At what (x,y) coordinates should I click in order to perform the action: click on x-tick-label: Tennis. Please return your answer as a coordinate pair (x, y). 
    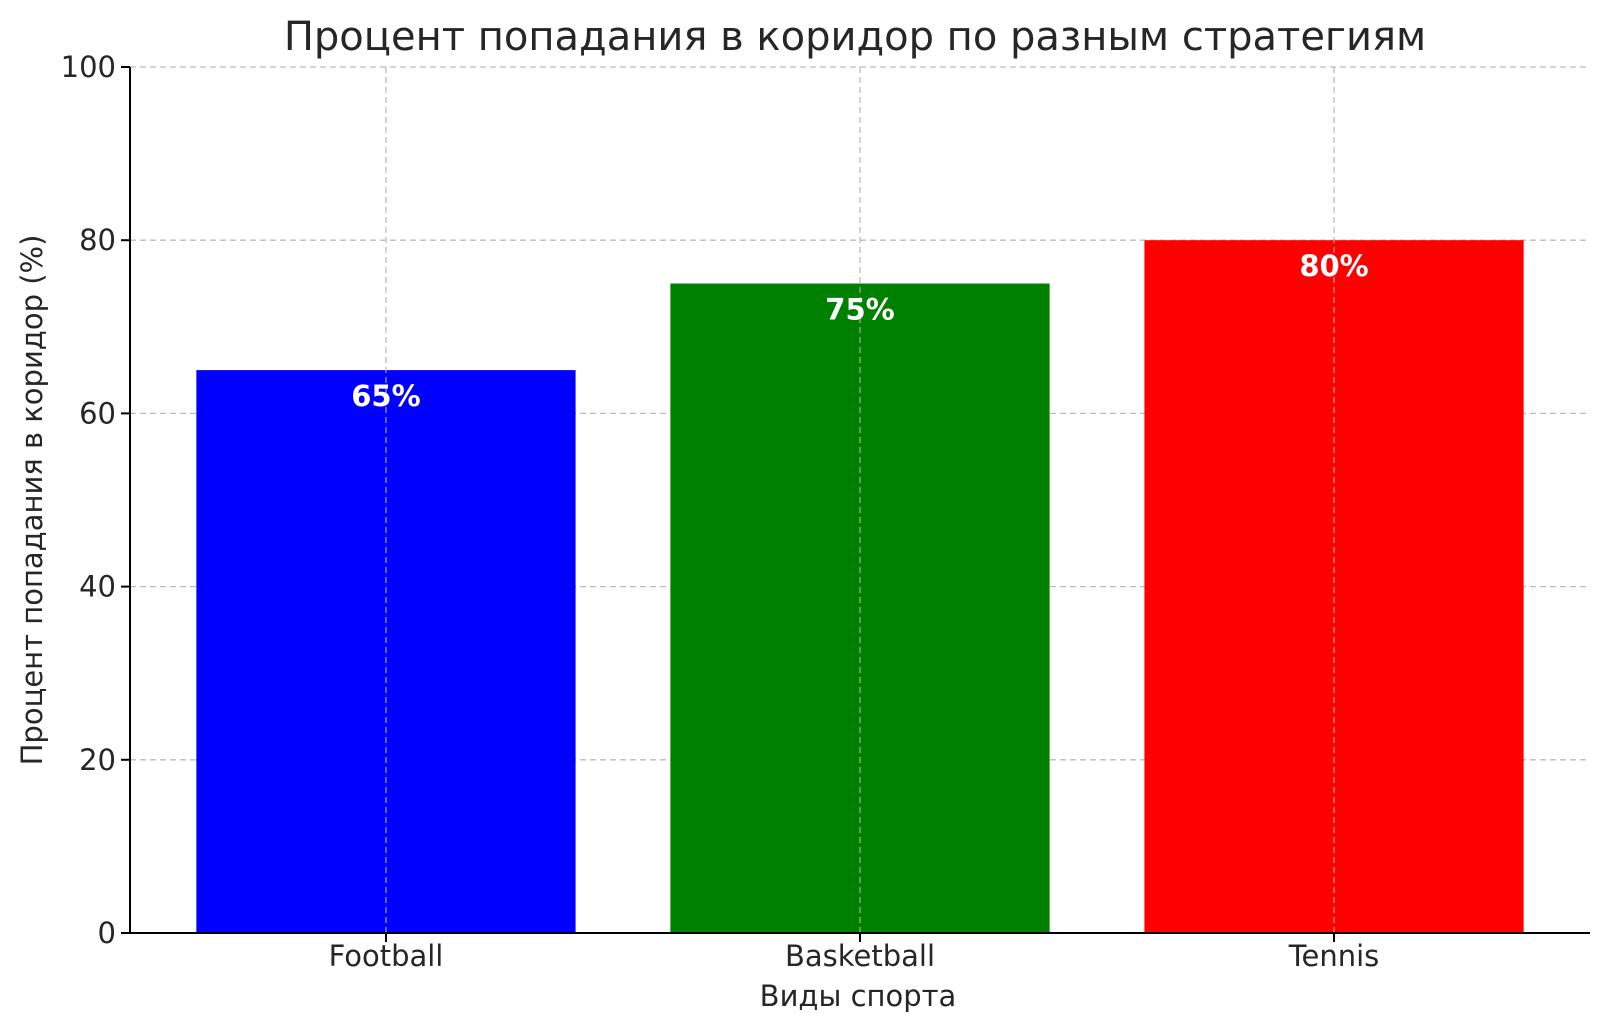
    Looking at the image, I should click on (1334, 956).